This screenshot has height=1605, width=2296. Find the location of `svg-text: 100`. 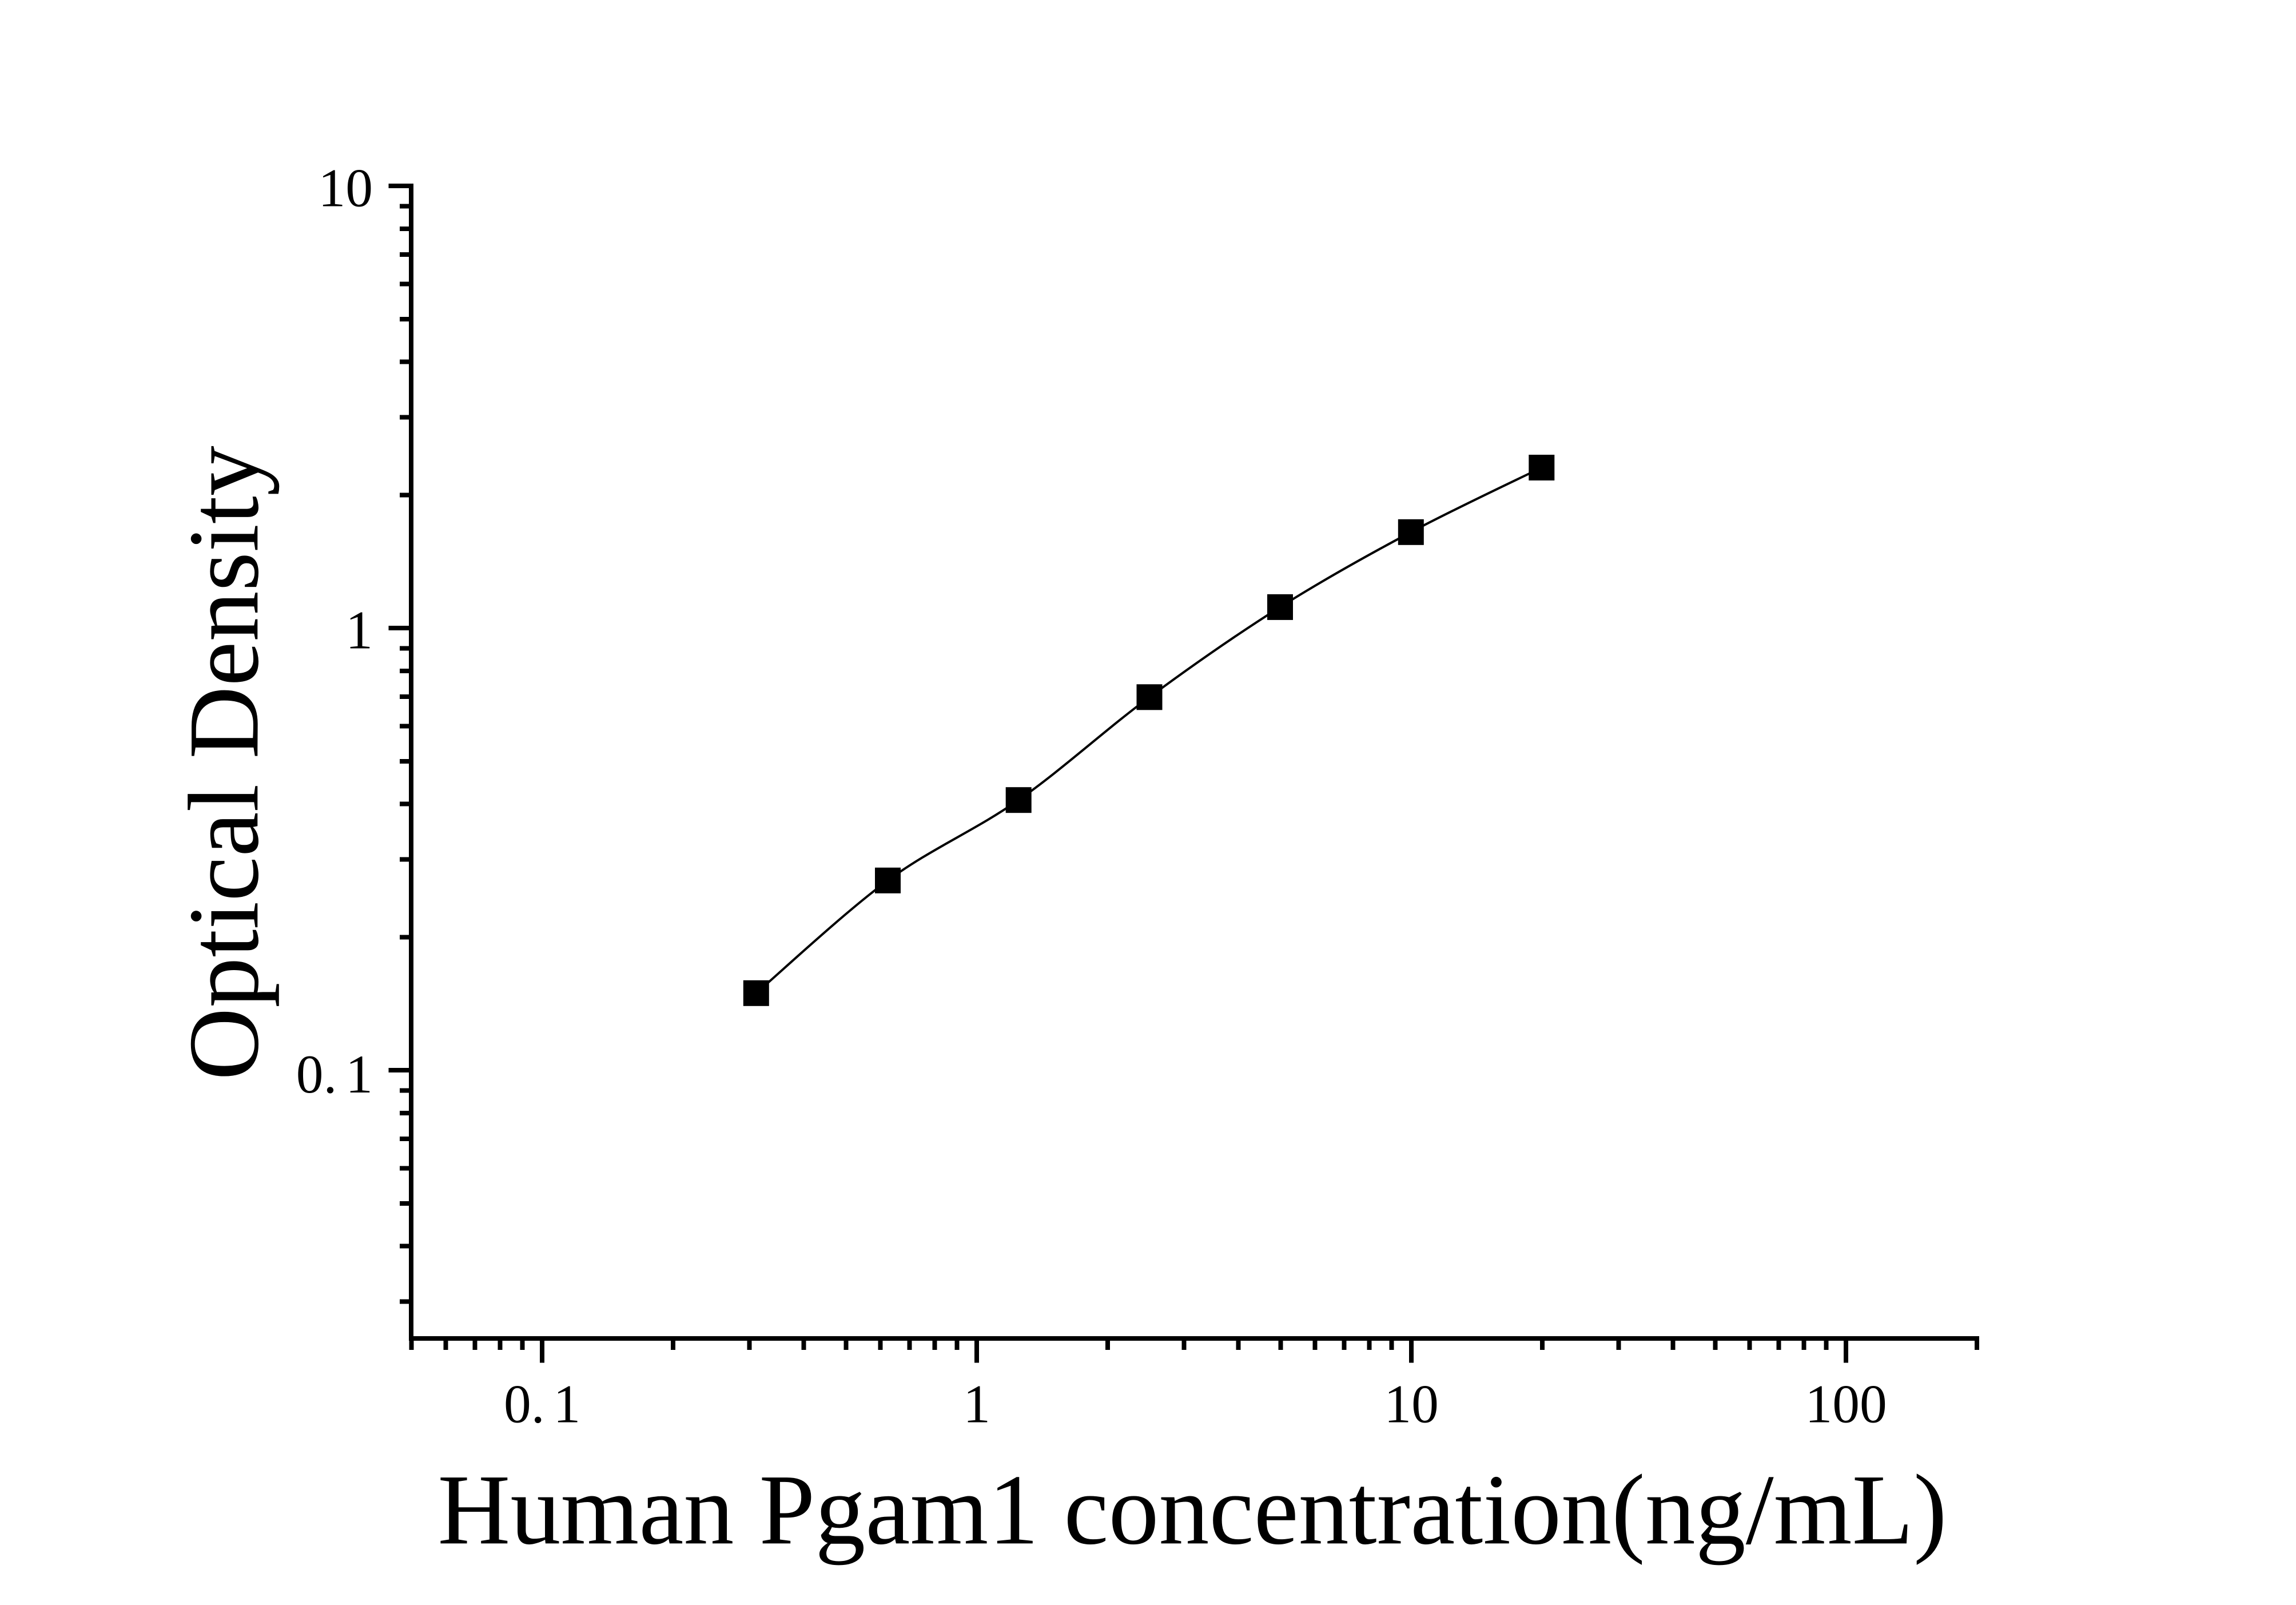

svg-text: 100 is located at coordinates (1846, 1404).